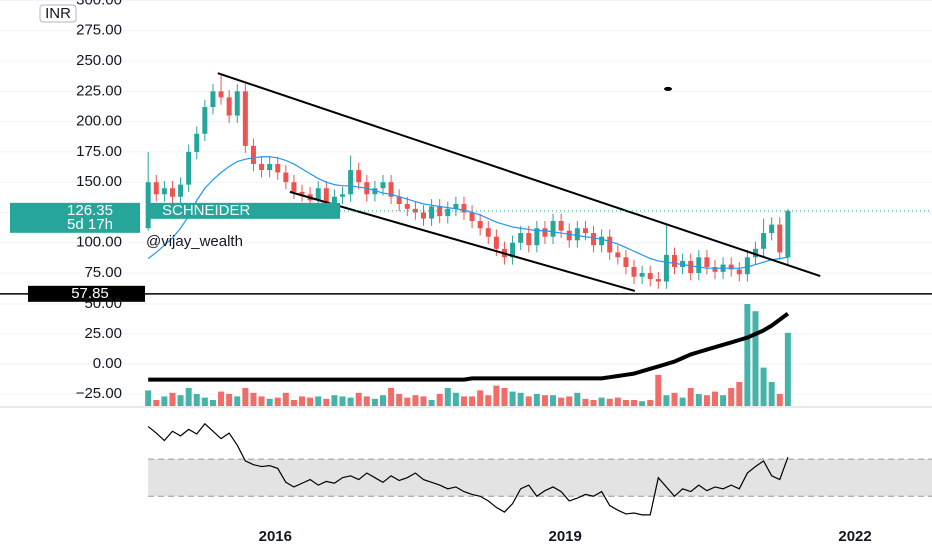  Describe the element at coordinates (99, 393) in the screenshot. I see `y-tick-label: −25.00` at that location.